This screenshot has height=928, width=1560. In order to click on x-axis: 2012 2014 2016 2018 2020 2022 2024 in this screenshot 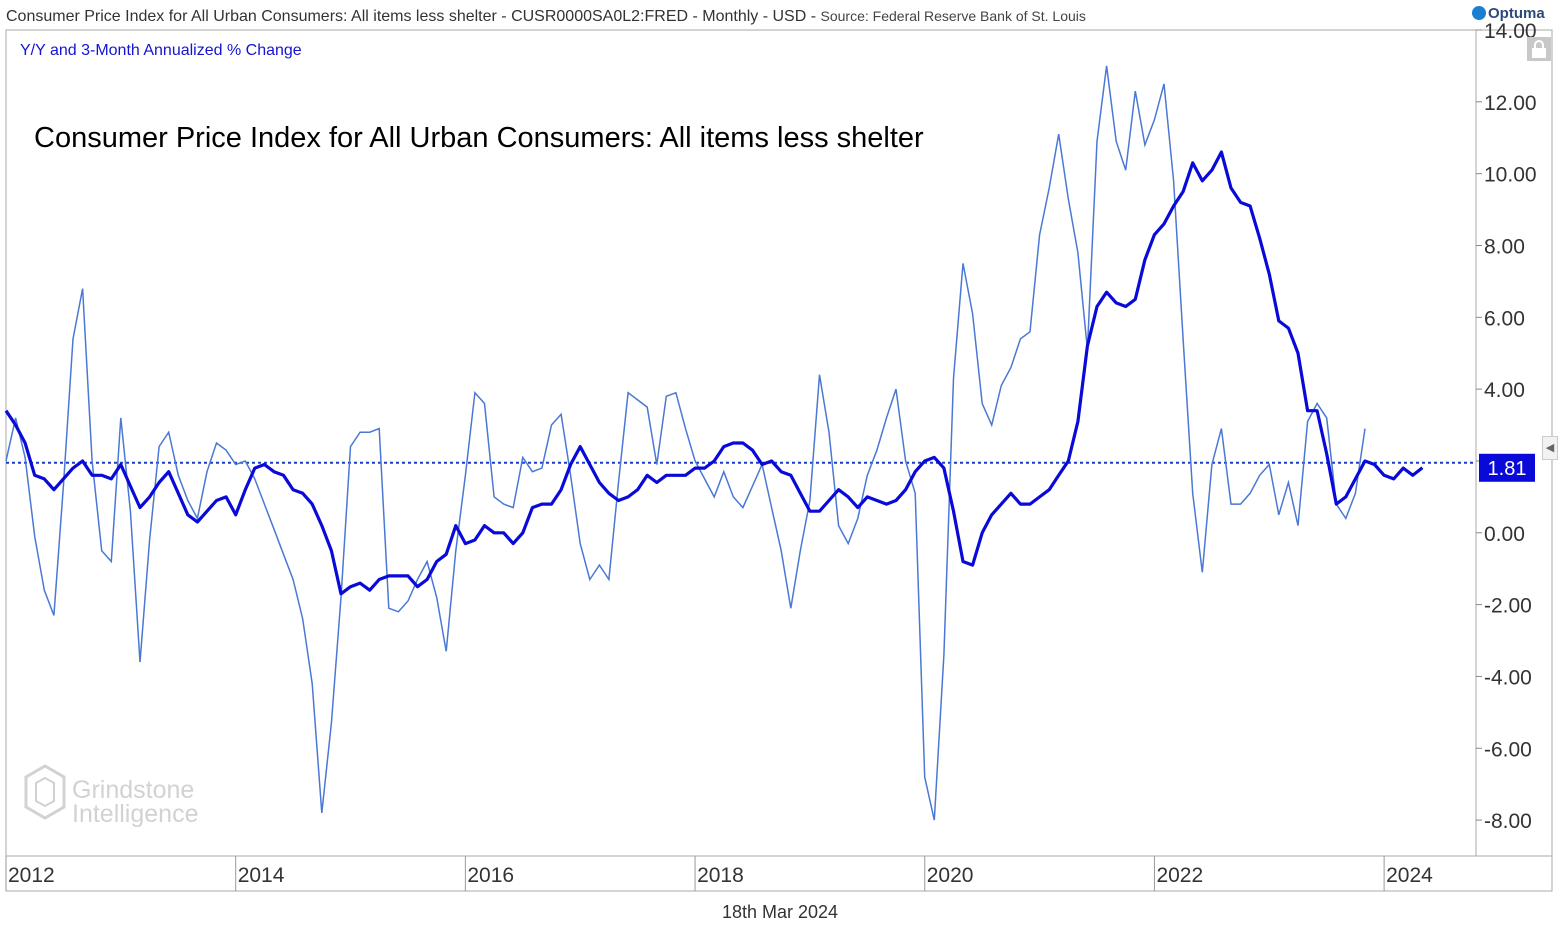, I will do `click(719, 873)`.